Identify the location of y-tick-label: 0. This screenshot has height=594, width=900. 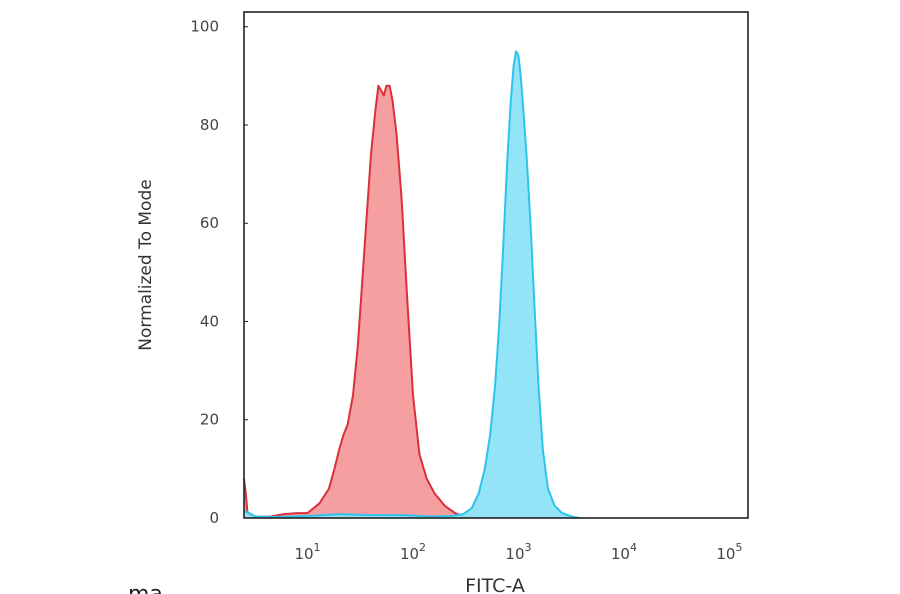
(214, 518).